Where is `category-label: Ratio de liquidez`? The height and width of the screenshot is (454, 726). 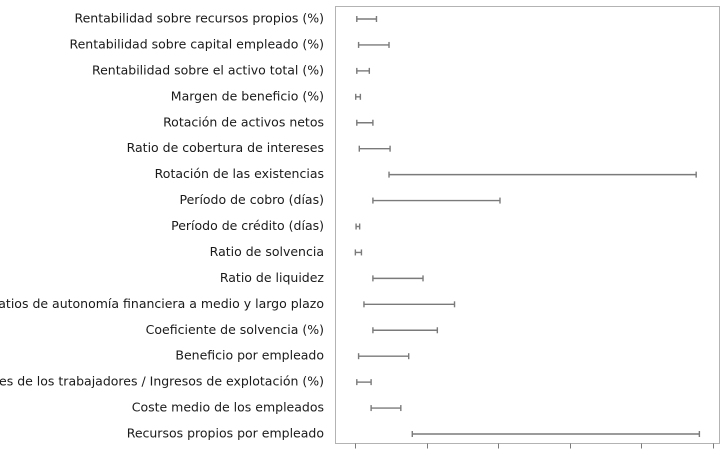
category-label: Ratio de liquidez is located at coordinates (272, 277).